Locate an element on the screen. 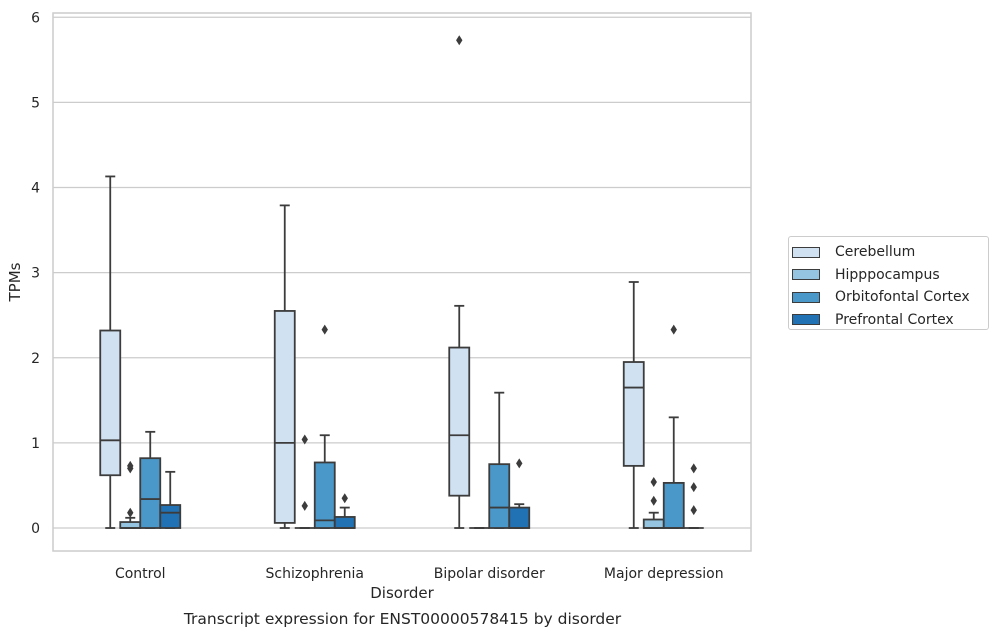 This screenshot has width=999, height=638. x-axis-label: Disorder is located at coordinates (402, 593).